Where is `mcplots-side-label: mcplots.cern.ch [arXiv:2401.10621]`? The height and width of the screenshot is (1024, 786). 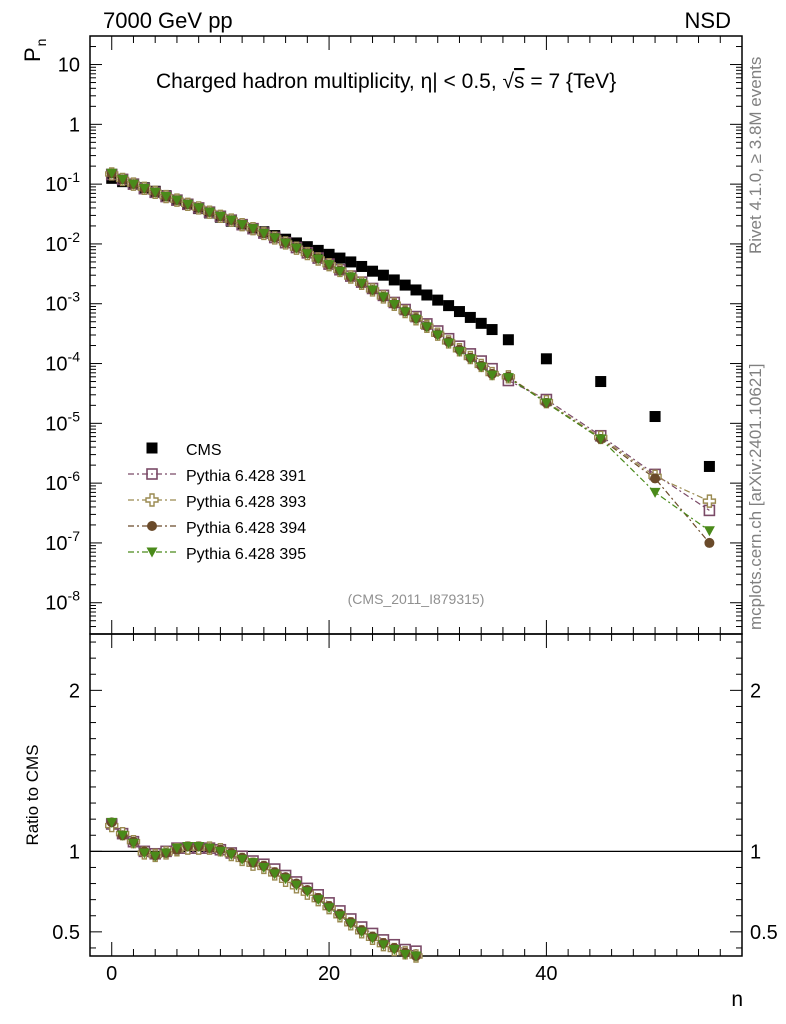
mcplots-side-label: mcplots.cern.ch [arXiv:2401.10621] is located at coordinates (755, 497).